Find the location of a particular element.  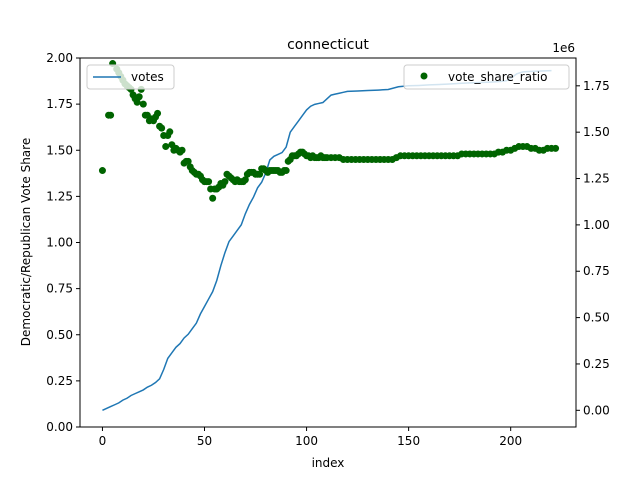

y-right-tick-label: 0.00 is located at coordinates (596, 410).